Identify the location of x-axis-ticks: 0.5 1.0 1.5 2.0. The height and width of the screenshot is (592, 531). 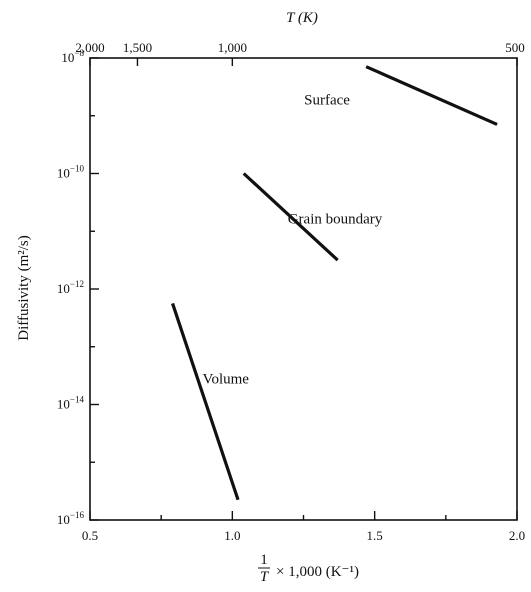
(303, 527).